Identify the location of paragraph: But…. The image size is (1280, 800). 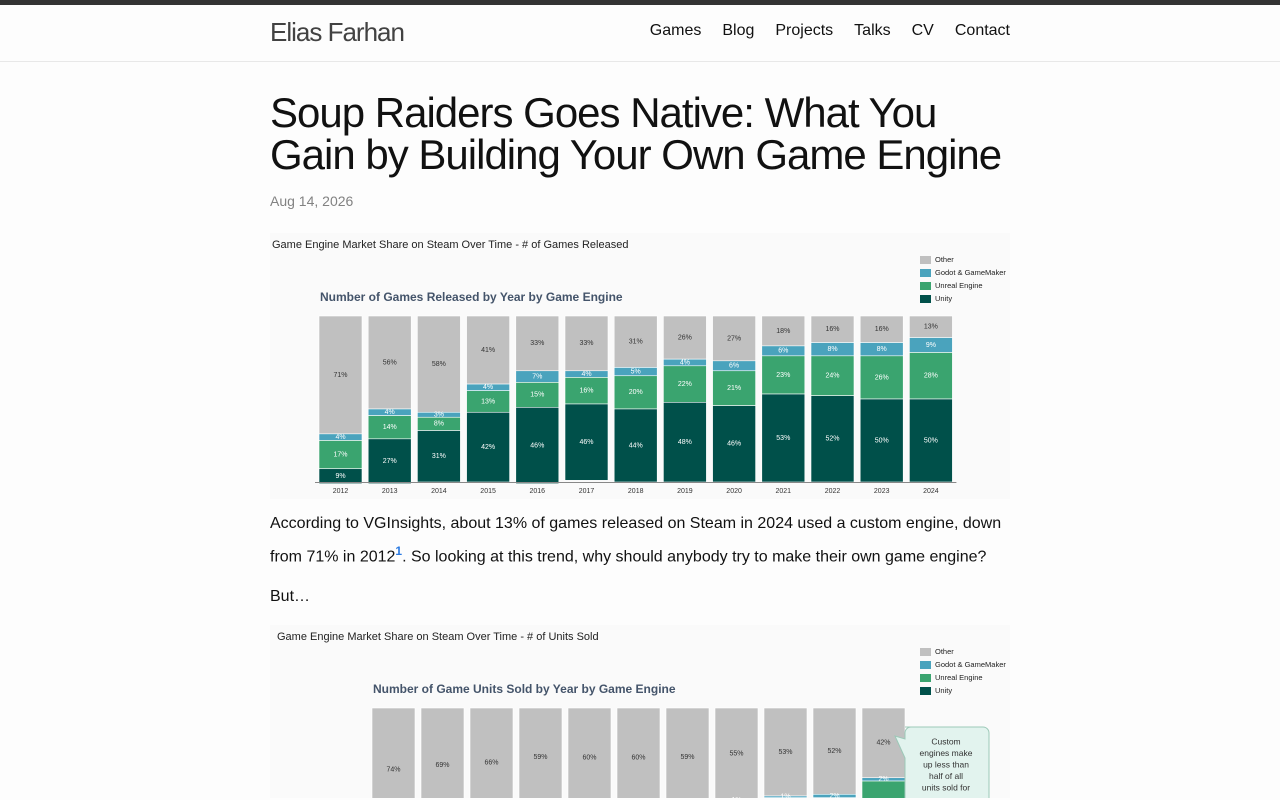
(290, 597).